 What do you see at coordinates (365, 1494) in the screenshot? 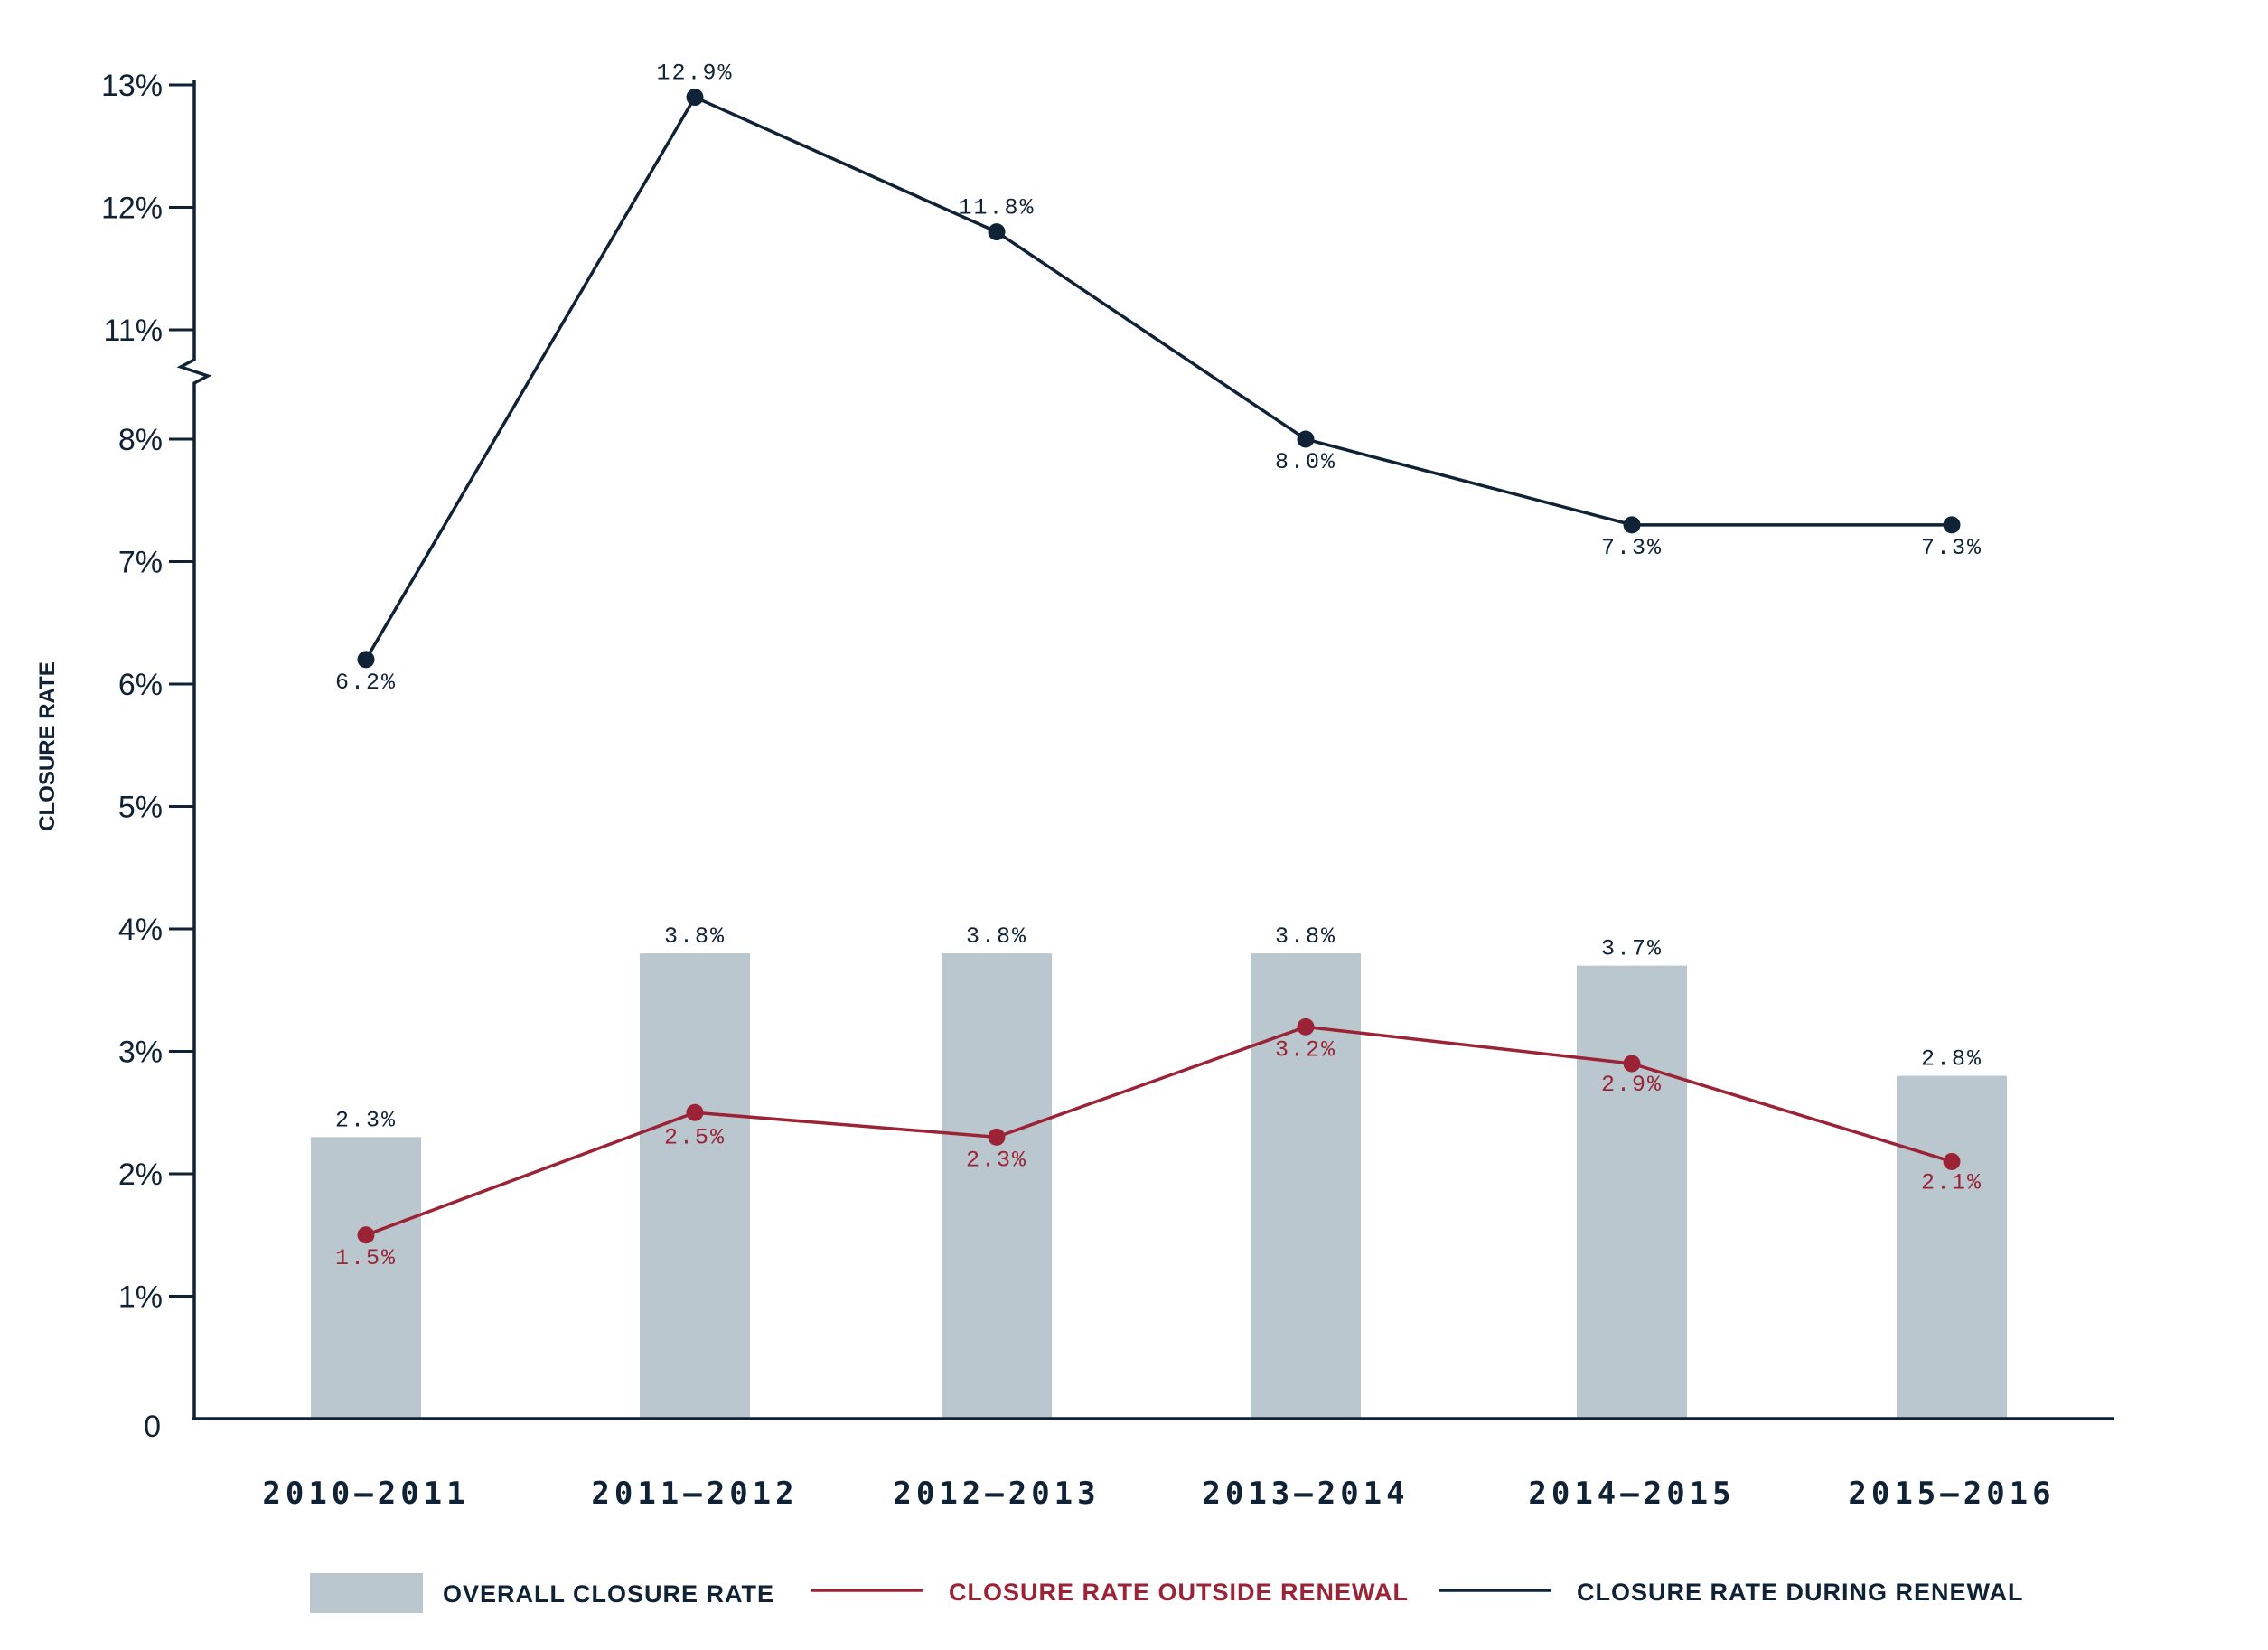
I see `x-category-label: 2010–2011` at bounding box center [365, 1494].